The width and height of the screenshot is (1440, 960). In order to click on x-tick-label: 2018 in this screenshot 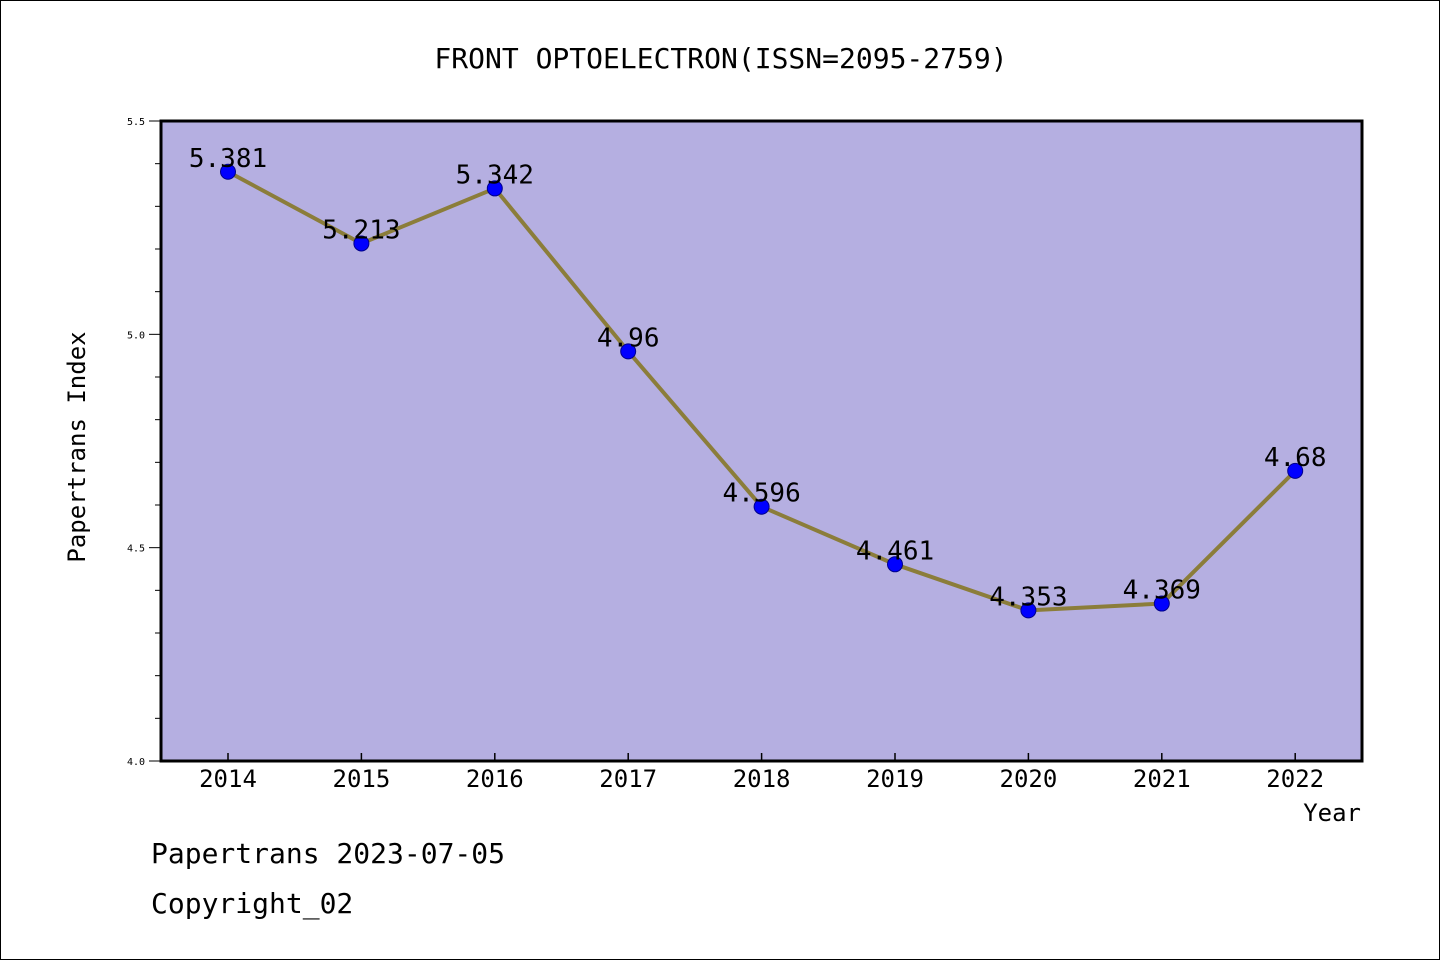, I will do `click(762, 779)`.